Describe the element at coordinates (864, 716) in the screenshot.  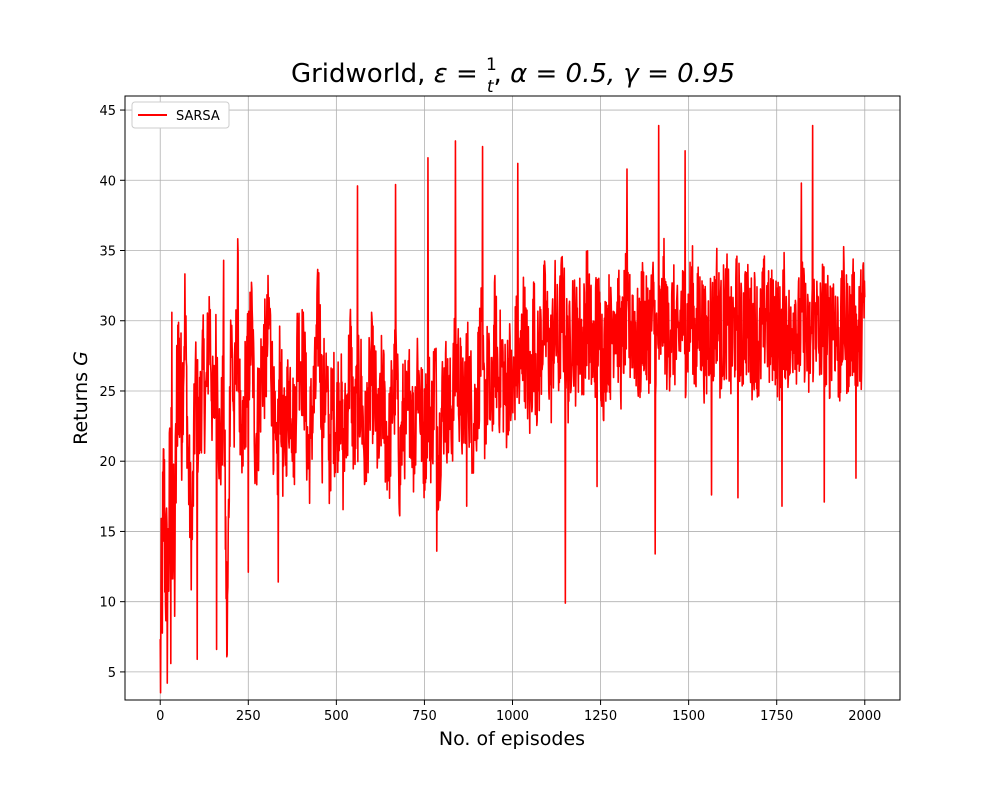
I see `x-tick-label: 2000` at that location.